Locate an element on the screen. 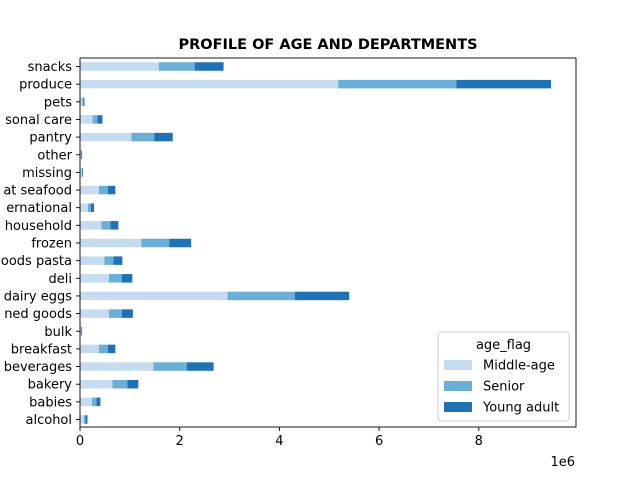  x-tick-label: 8 is located at coordinates (479, 441).